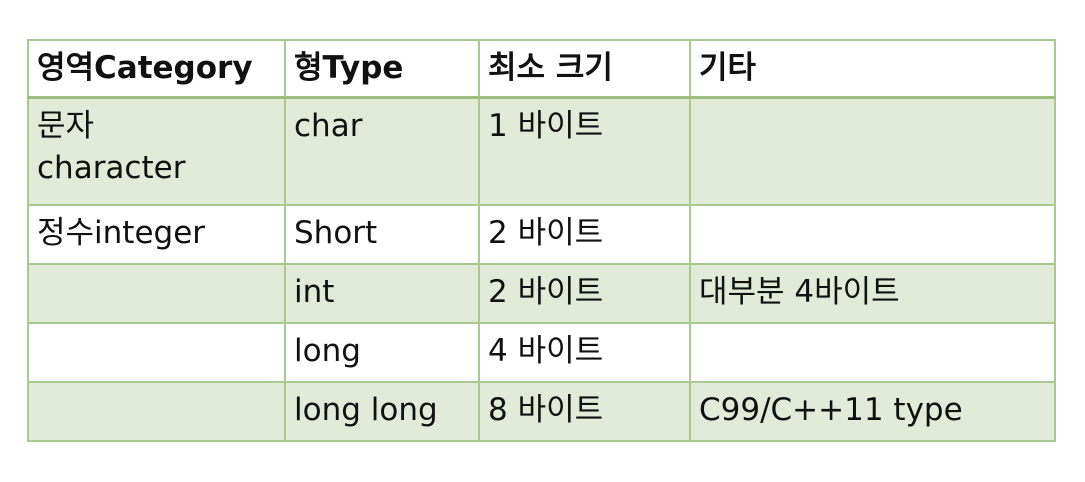 The image size is (1085, 482). Describe the element at coordinates (382, 151) in the screenshot. I see `cell-type: char` at that location.